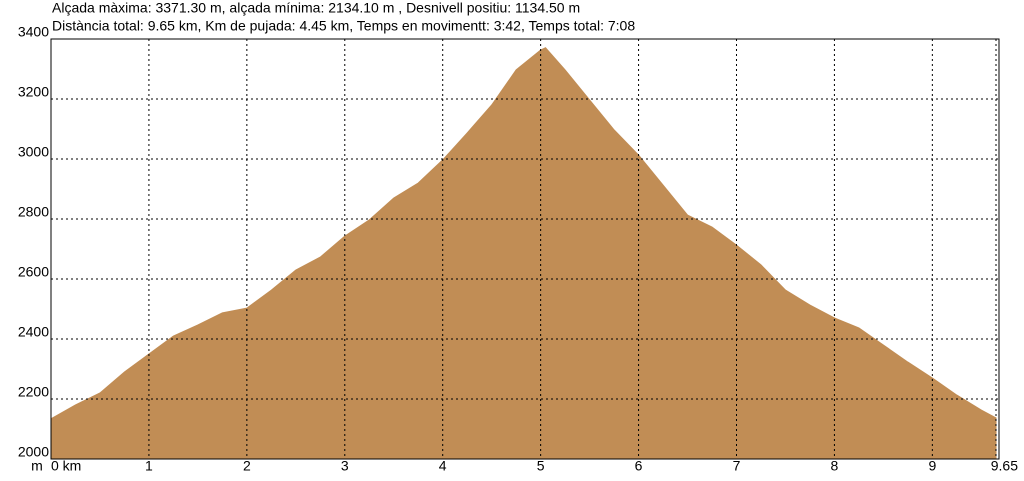 This screenshot has width=1024, height=481. I want to click on x-tick-label: 3, so click(345, 466).